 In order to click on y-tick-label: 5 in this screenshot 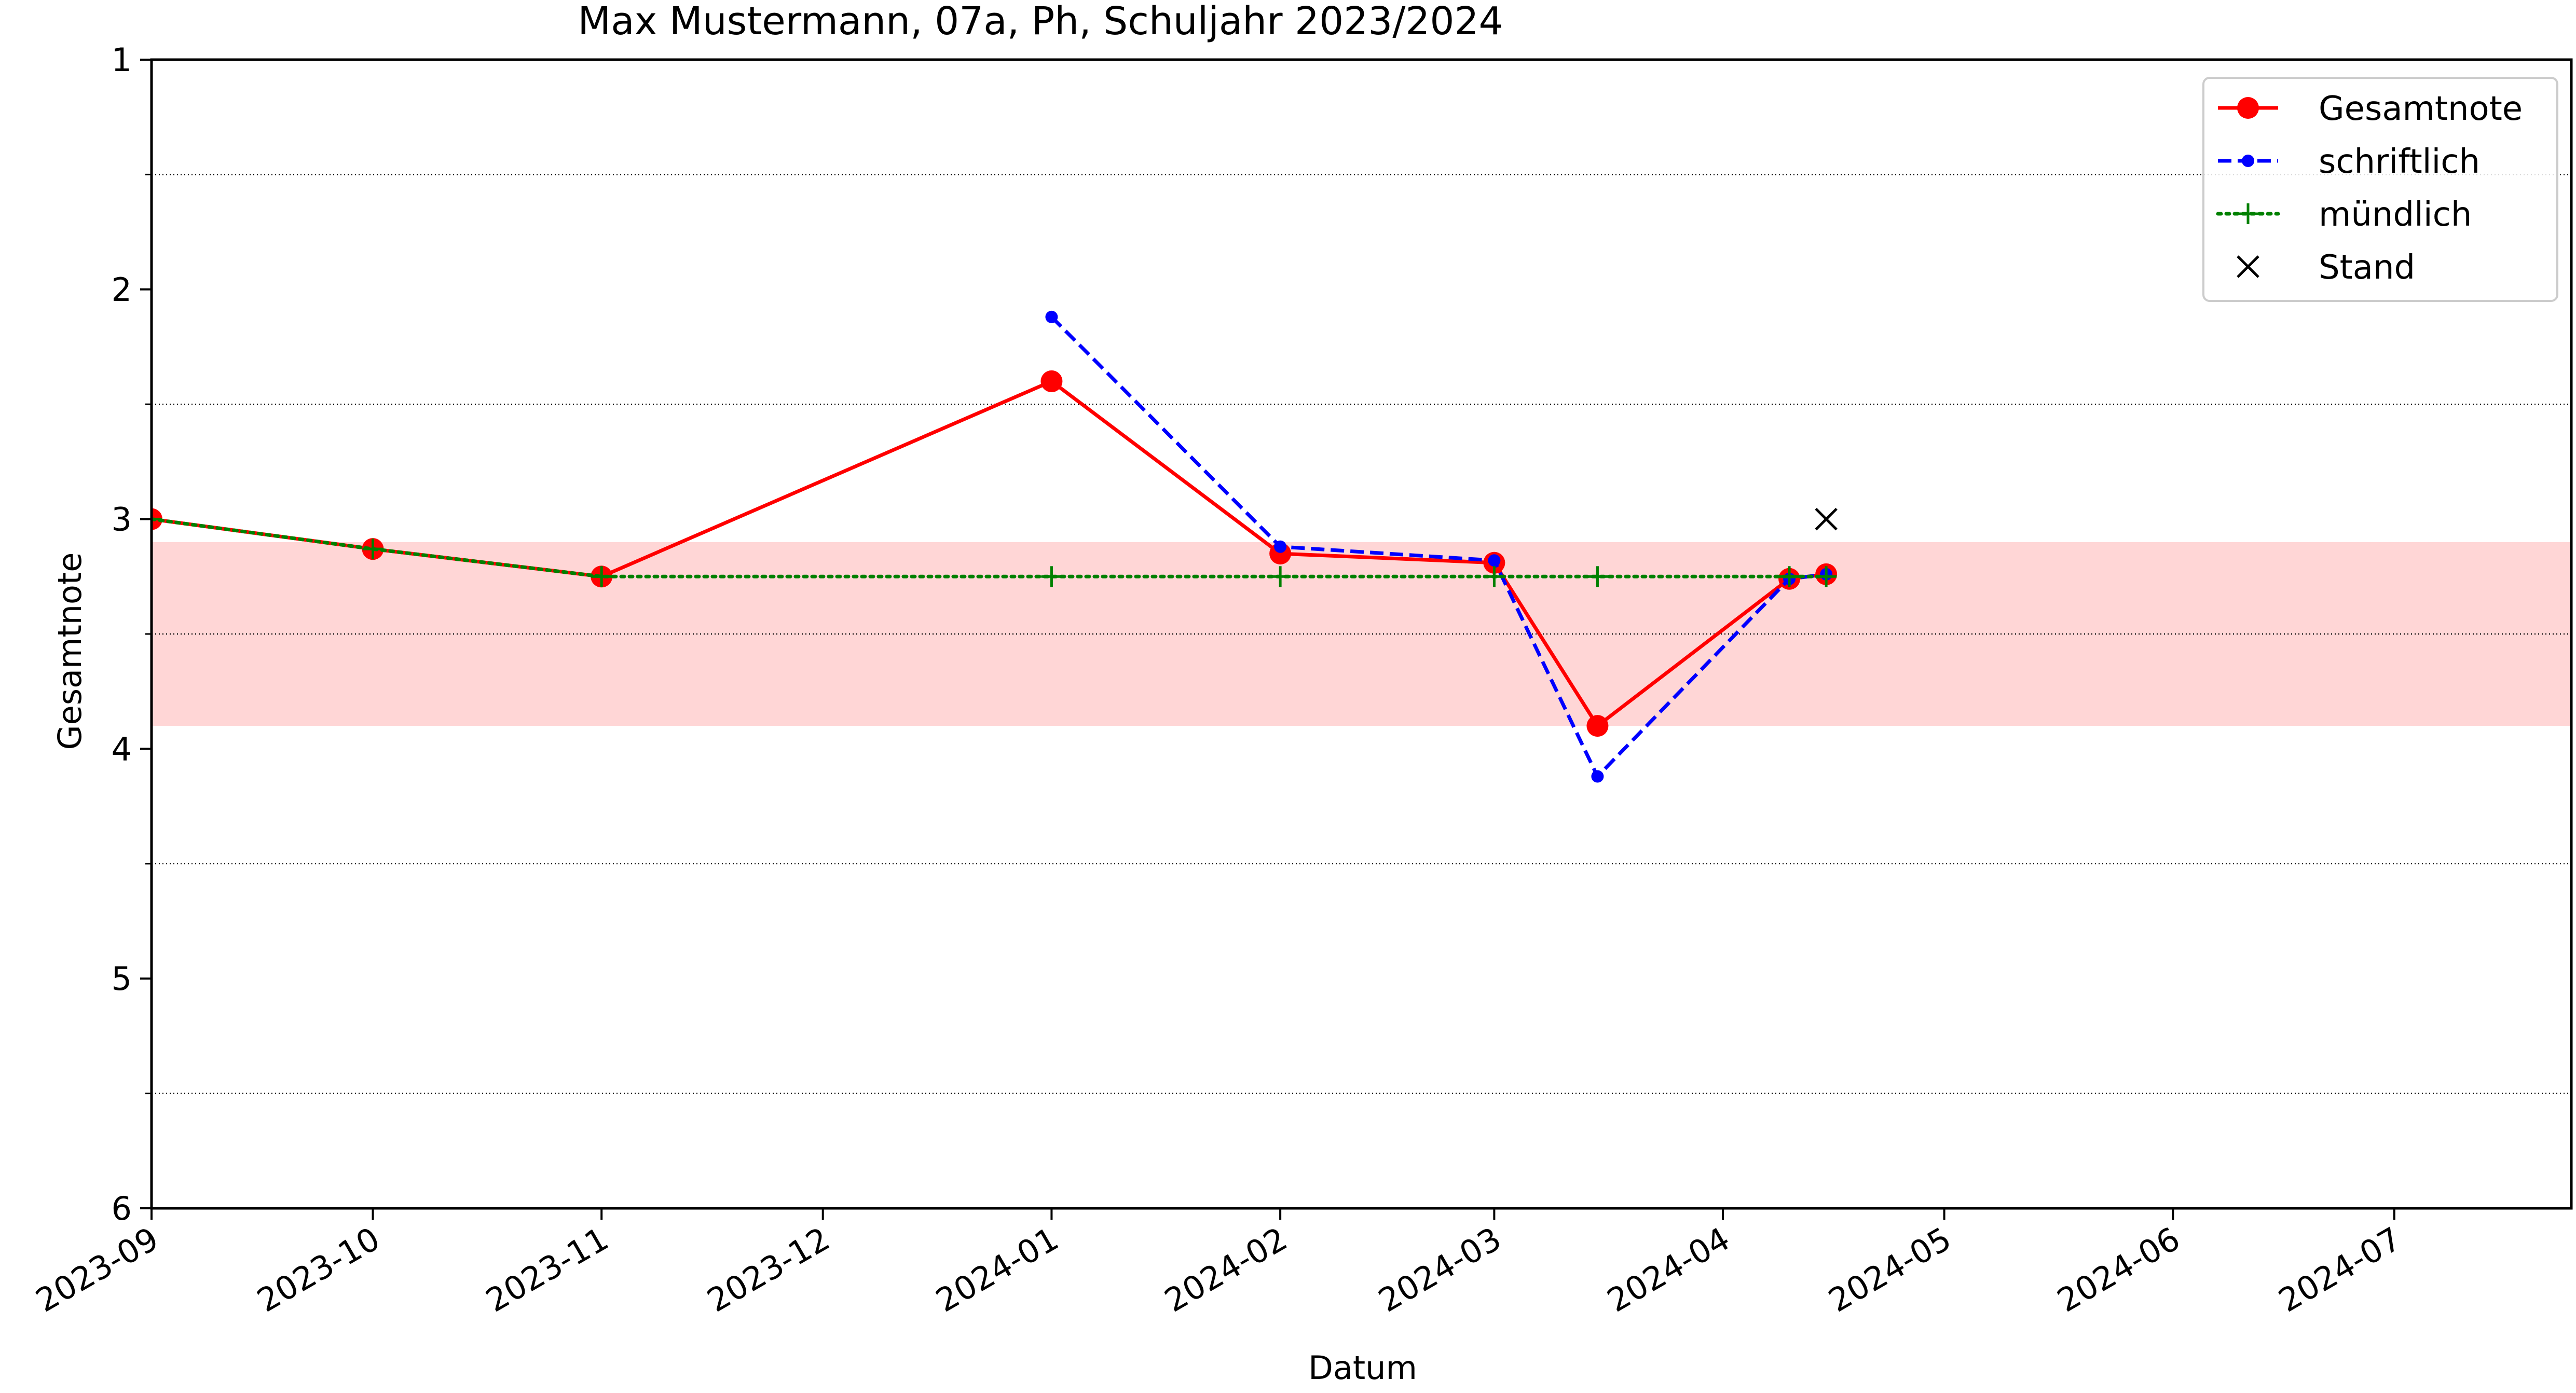, I will do `click(122, 979)`.